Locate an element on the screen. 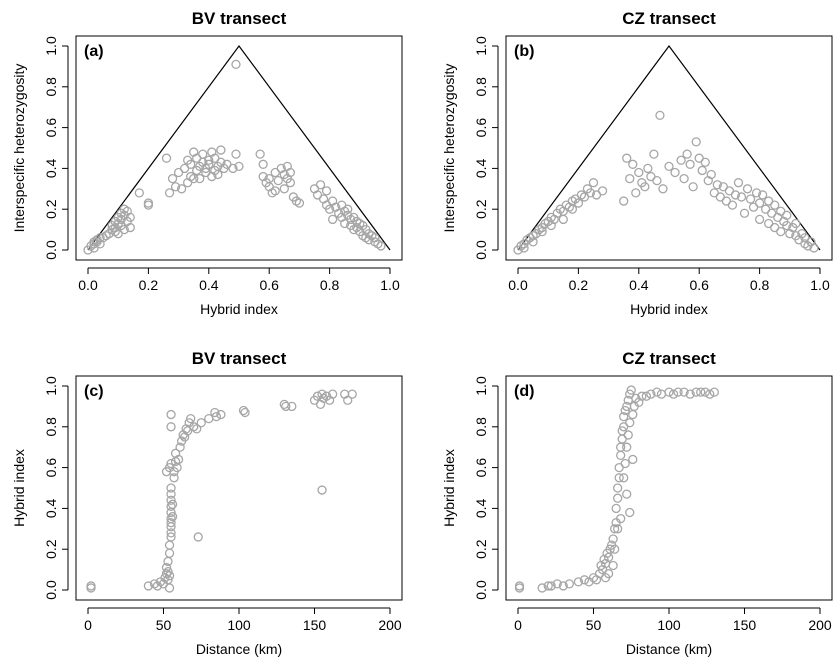 The height and width of the screenshot is (664, 835). data-points is located at coordinates (666, 182).